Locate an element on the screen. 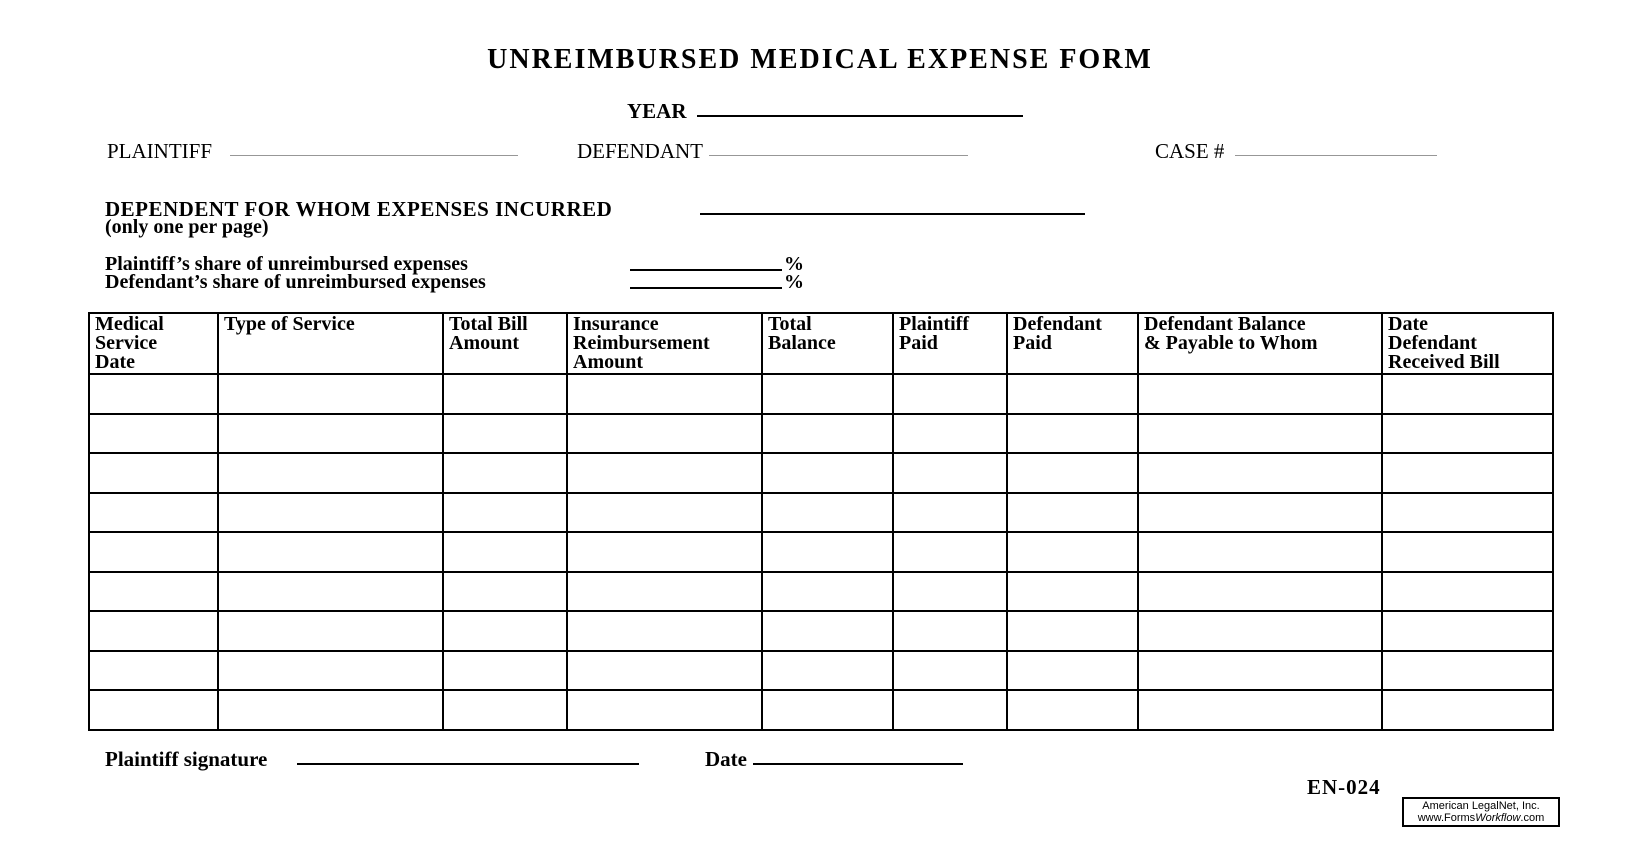 The image size is (1650, 850). parties-row: PLAINTIFF DEFENDANT CASE # is located at coordinates (825, 151).